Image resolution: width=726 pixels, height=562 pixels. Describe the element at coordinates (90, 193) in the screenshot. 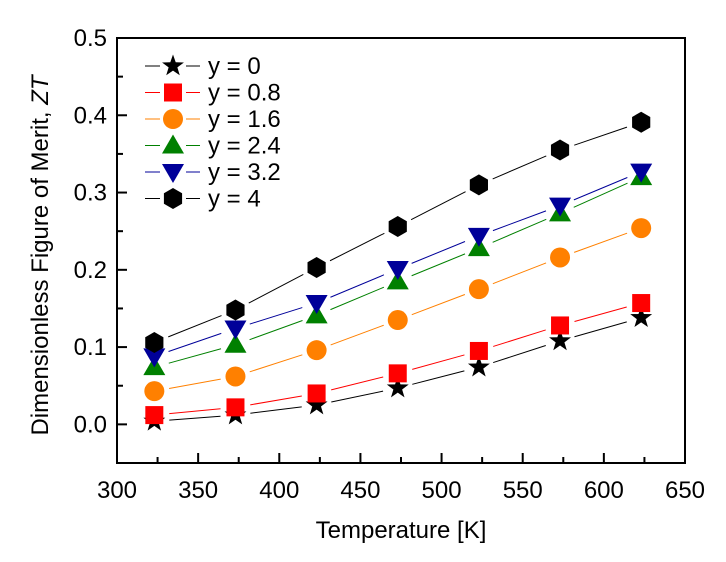

I see `y-tick-label: 0.3` at that location.